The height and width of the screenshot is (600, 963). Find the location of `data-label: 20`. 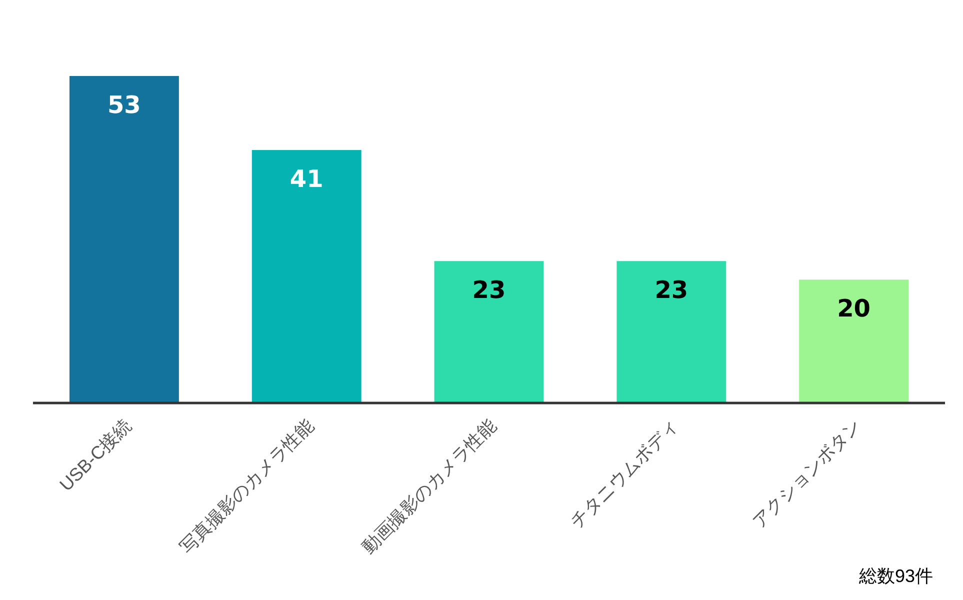

data-label: 20 is located at coordinates (854, 308).